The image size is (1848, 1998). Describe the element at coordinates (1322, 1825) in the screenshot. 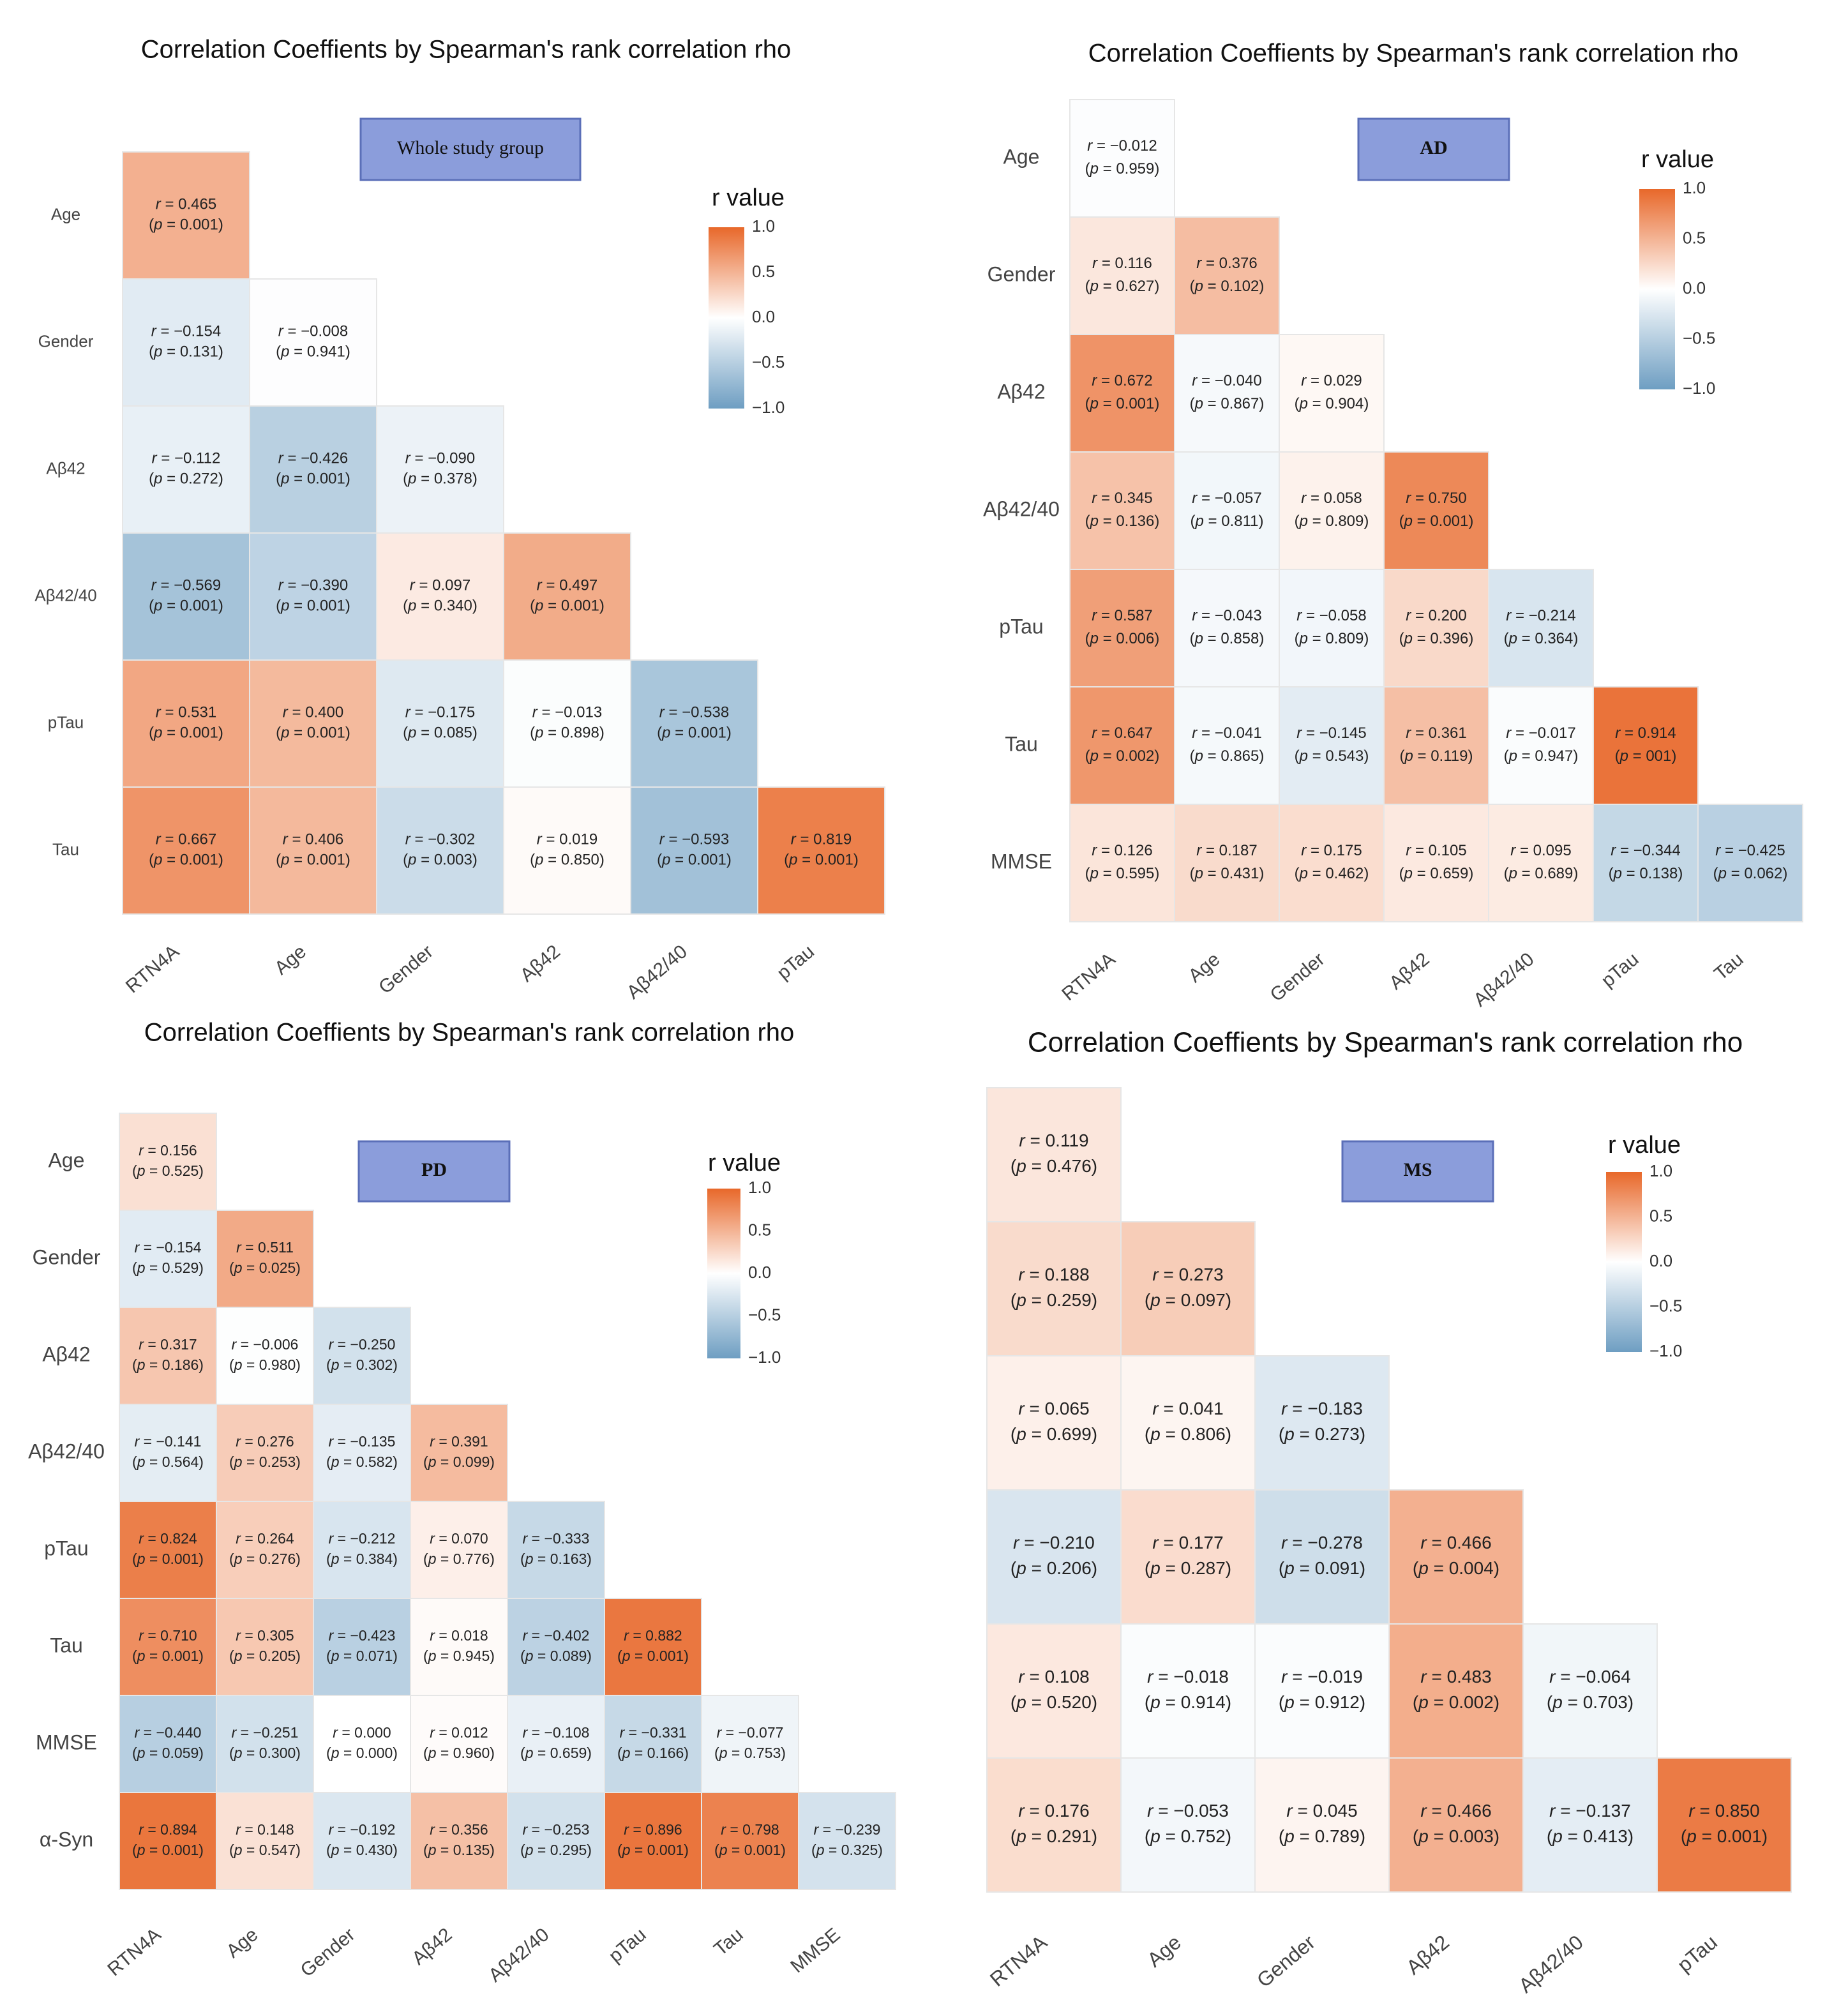

I see `heatmap-cell: r = 0.045 (p = 0.789)` at that location.